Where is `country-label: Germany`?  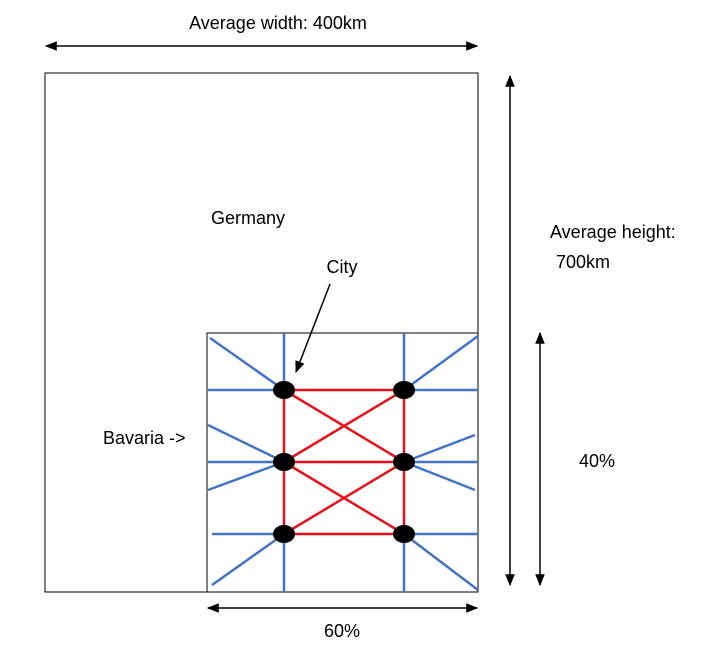 country-label: Germany is located at coordinates (248, 218).